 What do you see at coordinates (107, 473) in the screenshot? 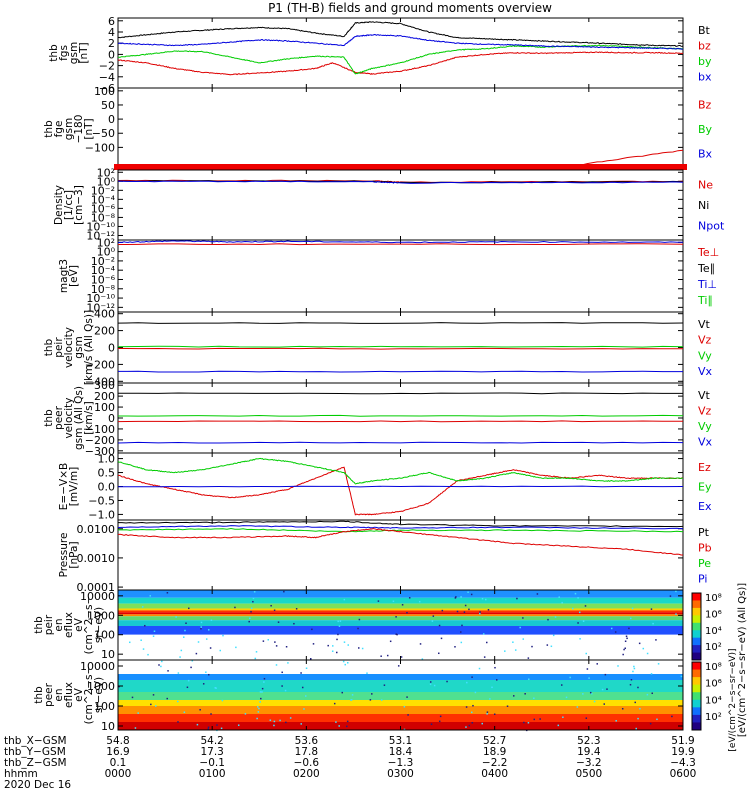
I see `y-tick-label: 0.5` at bounding box center [107, 473].